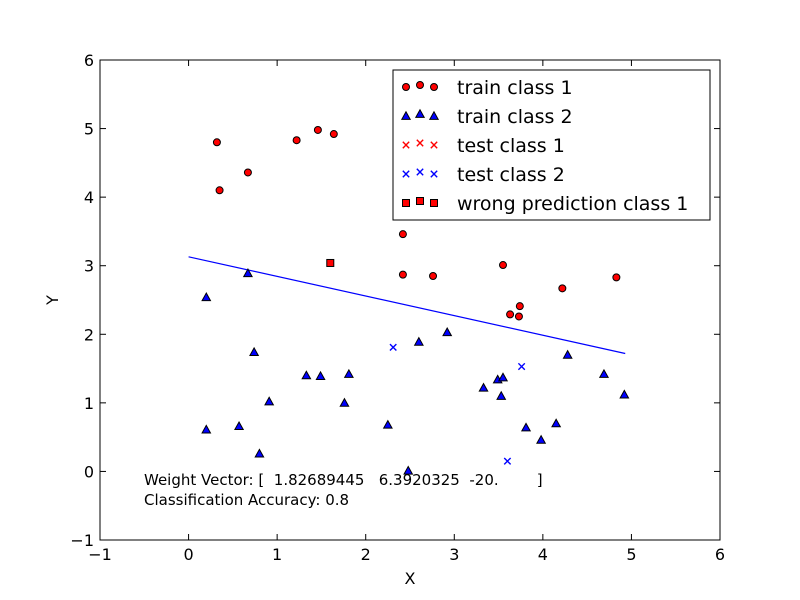 The height and width of the screenshot is (600, 800). I want to click on x-tick-label: 5, so click(631, 554).